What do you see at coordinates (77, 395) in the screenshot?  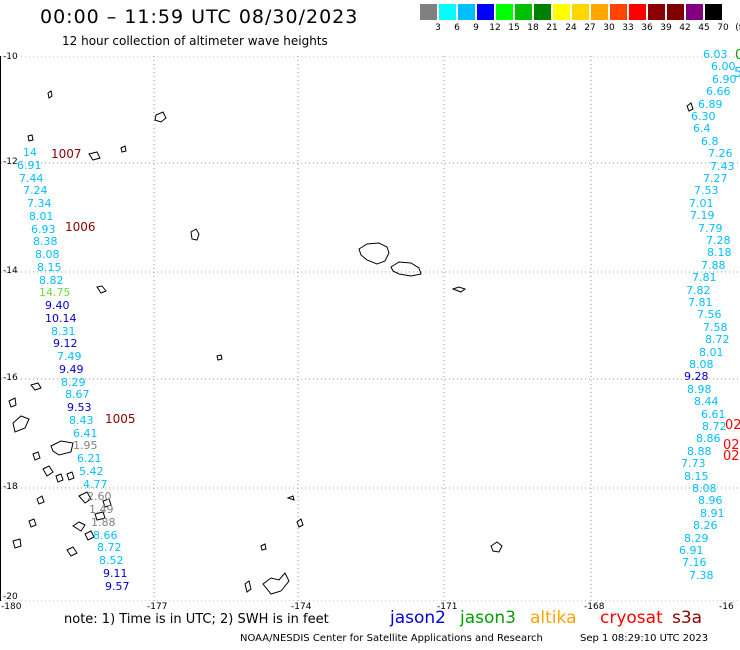 I see `wave-height-label: 8.67` at bounding box center [77, 395].